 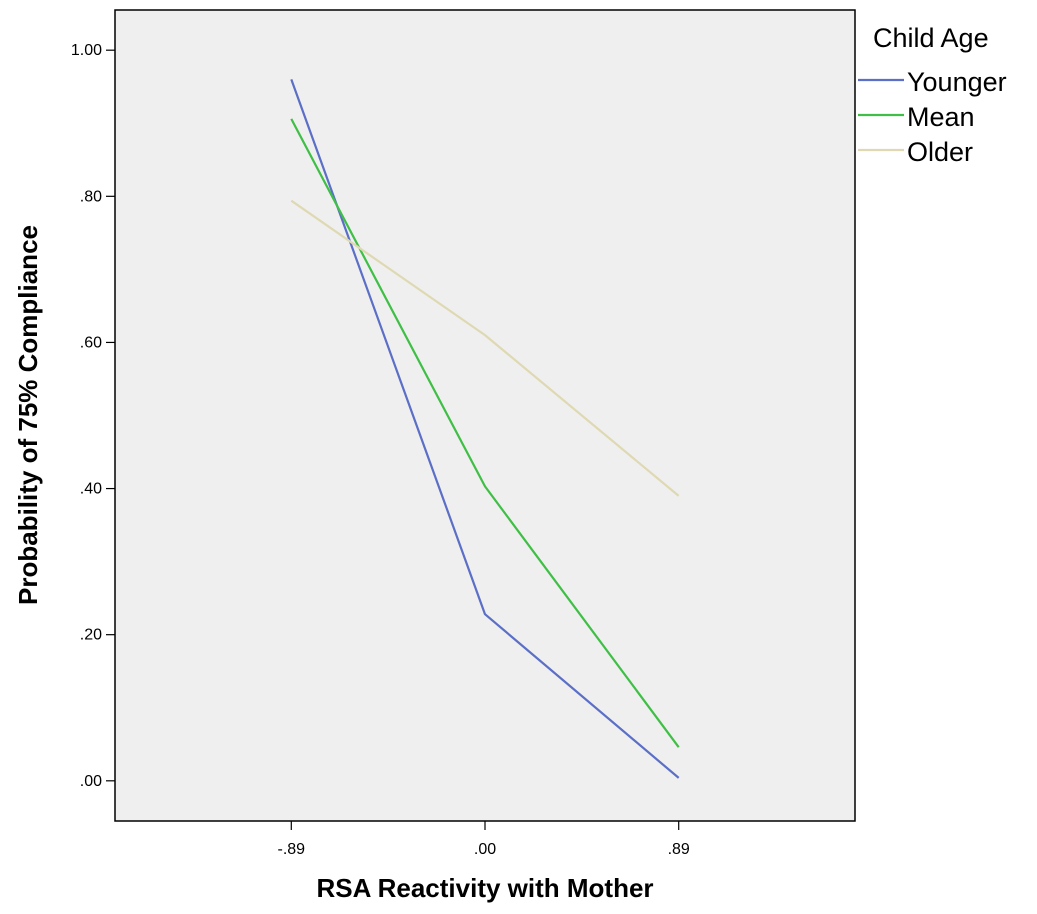 What do you see at coordinates (940, 152) in the screenshot?
I see `legend-label-older: Older` at bounding box center [940, 152].